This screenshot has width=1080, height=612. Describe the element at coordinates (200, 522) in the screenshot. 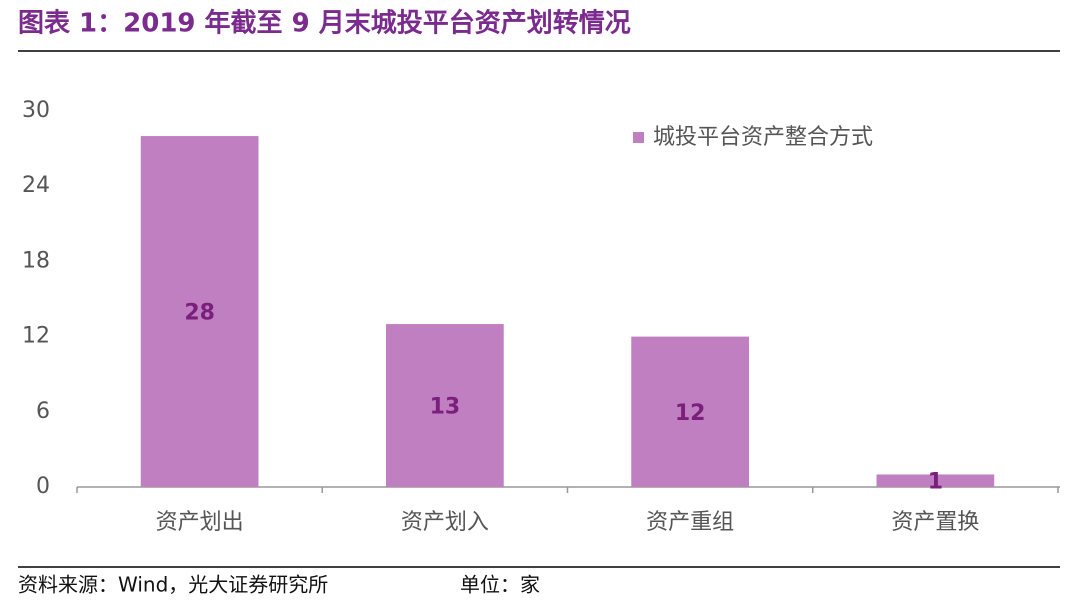

I see `x-tick-label: 资产划出` at that location.